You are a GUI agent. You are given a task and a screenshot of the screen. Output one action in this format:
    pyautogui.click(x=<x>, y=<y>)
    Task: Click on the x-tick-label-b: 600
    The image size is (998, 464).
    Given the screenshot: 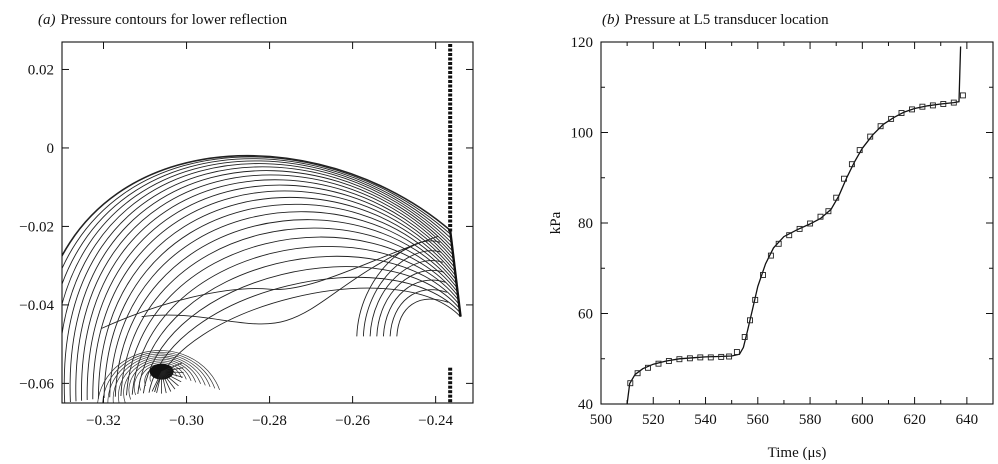 What is the action you would take?
    pyautogui.click(x=862, y=420)
    